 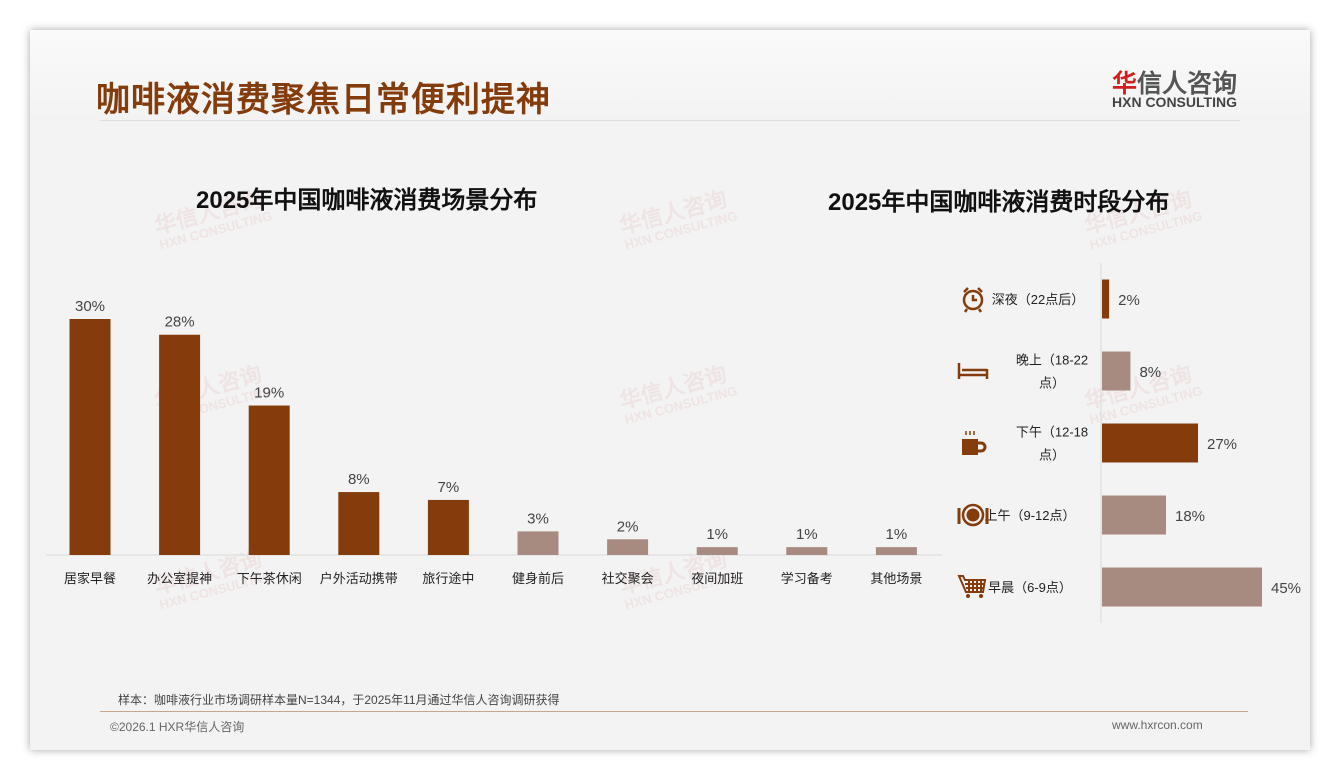 What do you see at coordinates (896, 578) in the screenshot?
I see `tick-label: 其他场景` at bounding box center [896, 578].